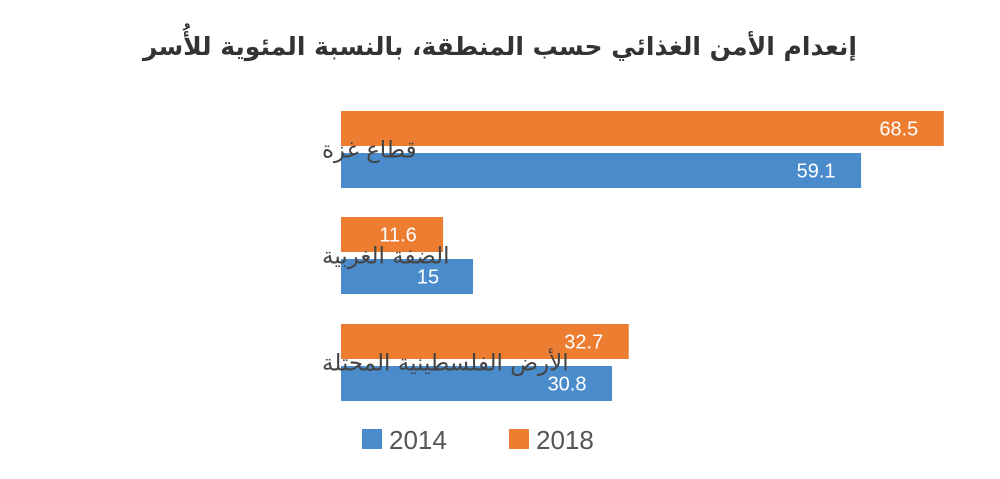 Image resolution: width=1000 pixels, height=479 pixels. What do you see at coordinates (565, 440) in the screenshot?
I see `legend-label-2018: 2018` at bounding box center [565, 440].